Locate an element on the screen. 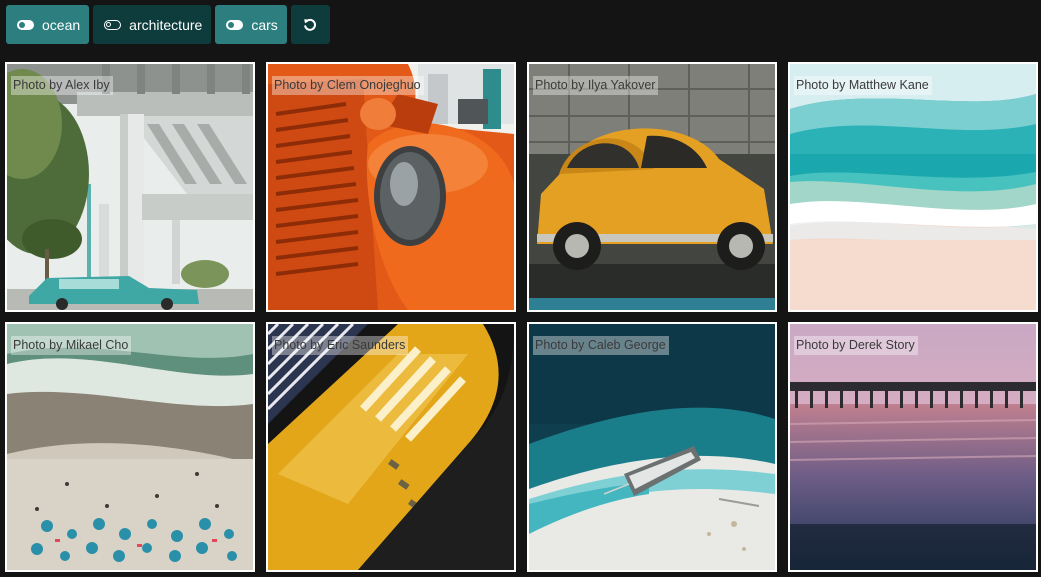 The width and height of the screenshot is (1041, 577). photo-caption: Photo by Eric Saunders is located at coordinates (340, 345).